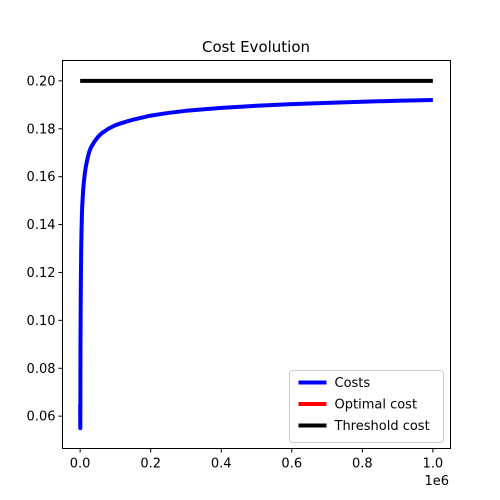  Describe the element at coordinates (376, 405) in the screenshot. I see `legend-label-1: Optimal cost` at that location.